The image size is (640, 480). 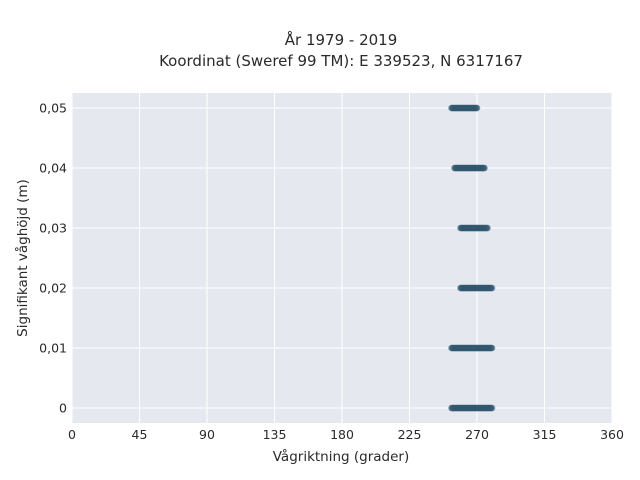 What do you see at coordinates (207, 434) in the screenshot?
I see `x-tick-label: 90` at bounding box center [207, 434].